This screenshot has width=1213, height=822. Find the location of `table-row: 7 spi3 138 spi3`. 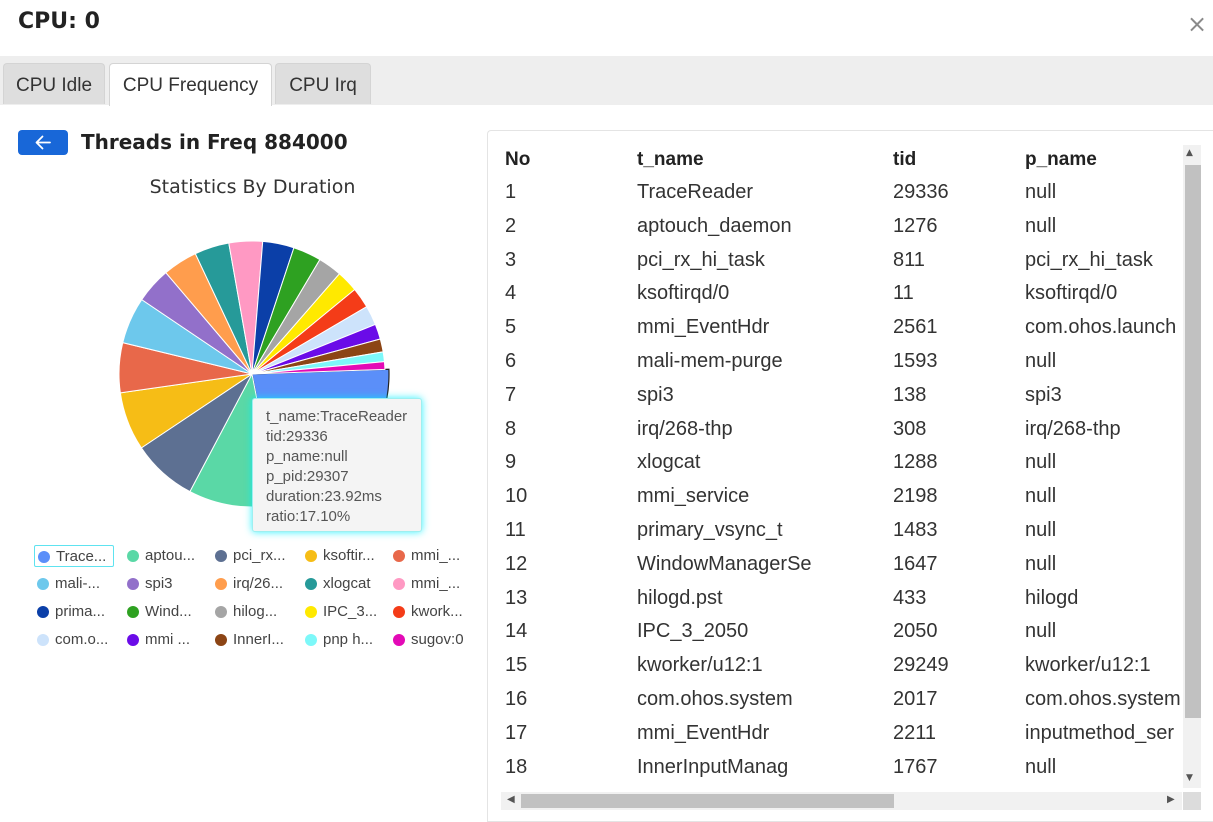

table-row: 7 spi3 138 spi3 is located at coordinates (838, 395).